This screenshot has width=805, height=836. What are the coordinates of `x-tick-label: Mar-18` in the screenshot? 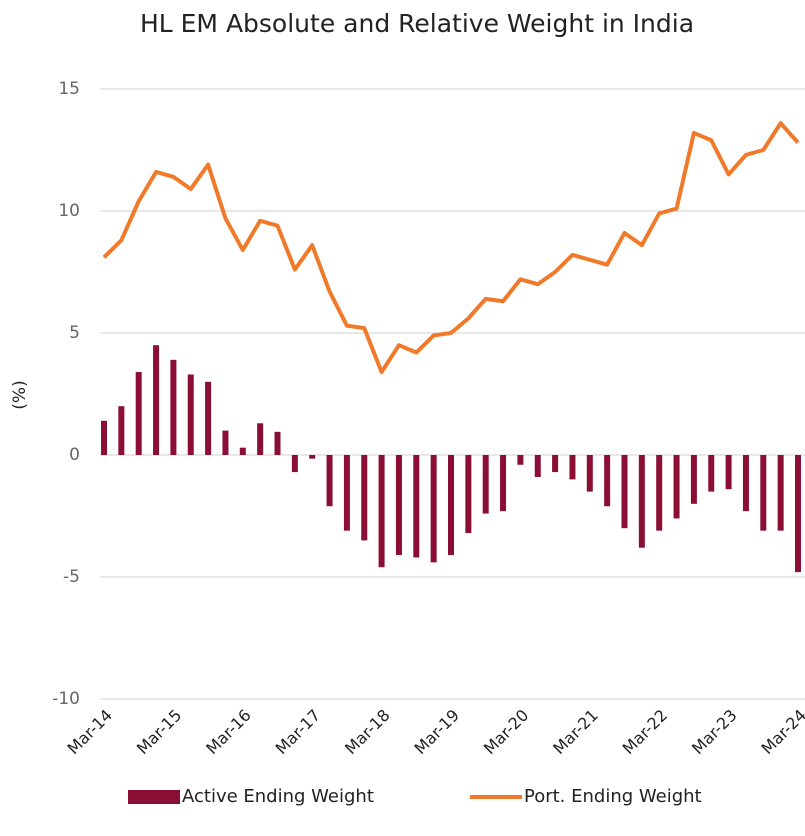 It's located at (367, 732).